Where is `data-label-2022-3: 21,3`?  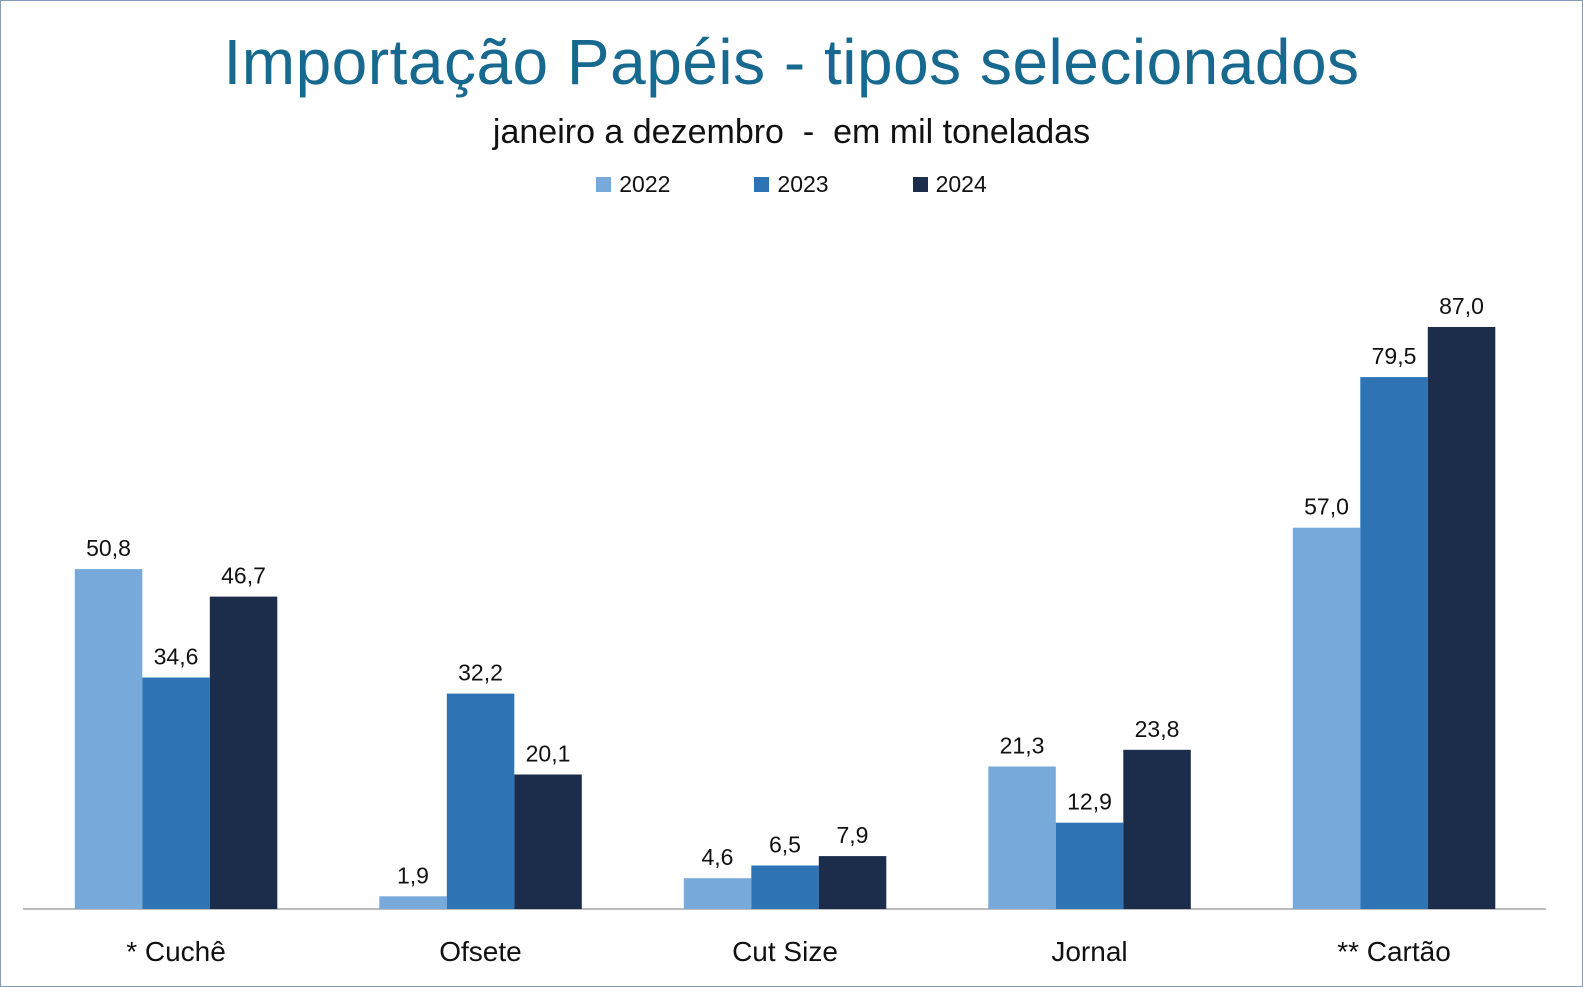 data-label-2022-3: 21,3 is located at coordinates (1022, 746).